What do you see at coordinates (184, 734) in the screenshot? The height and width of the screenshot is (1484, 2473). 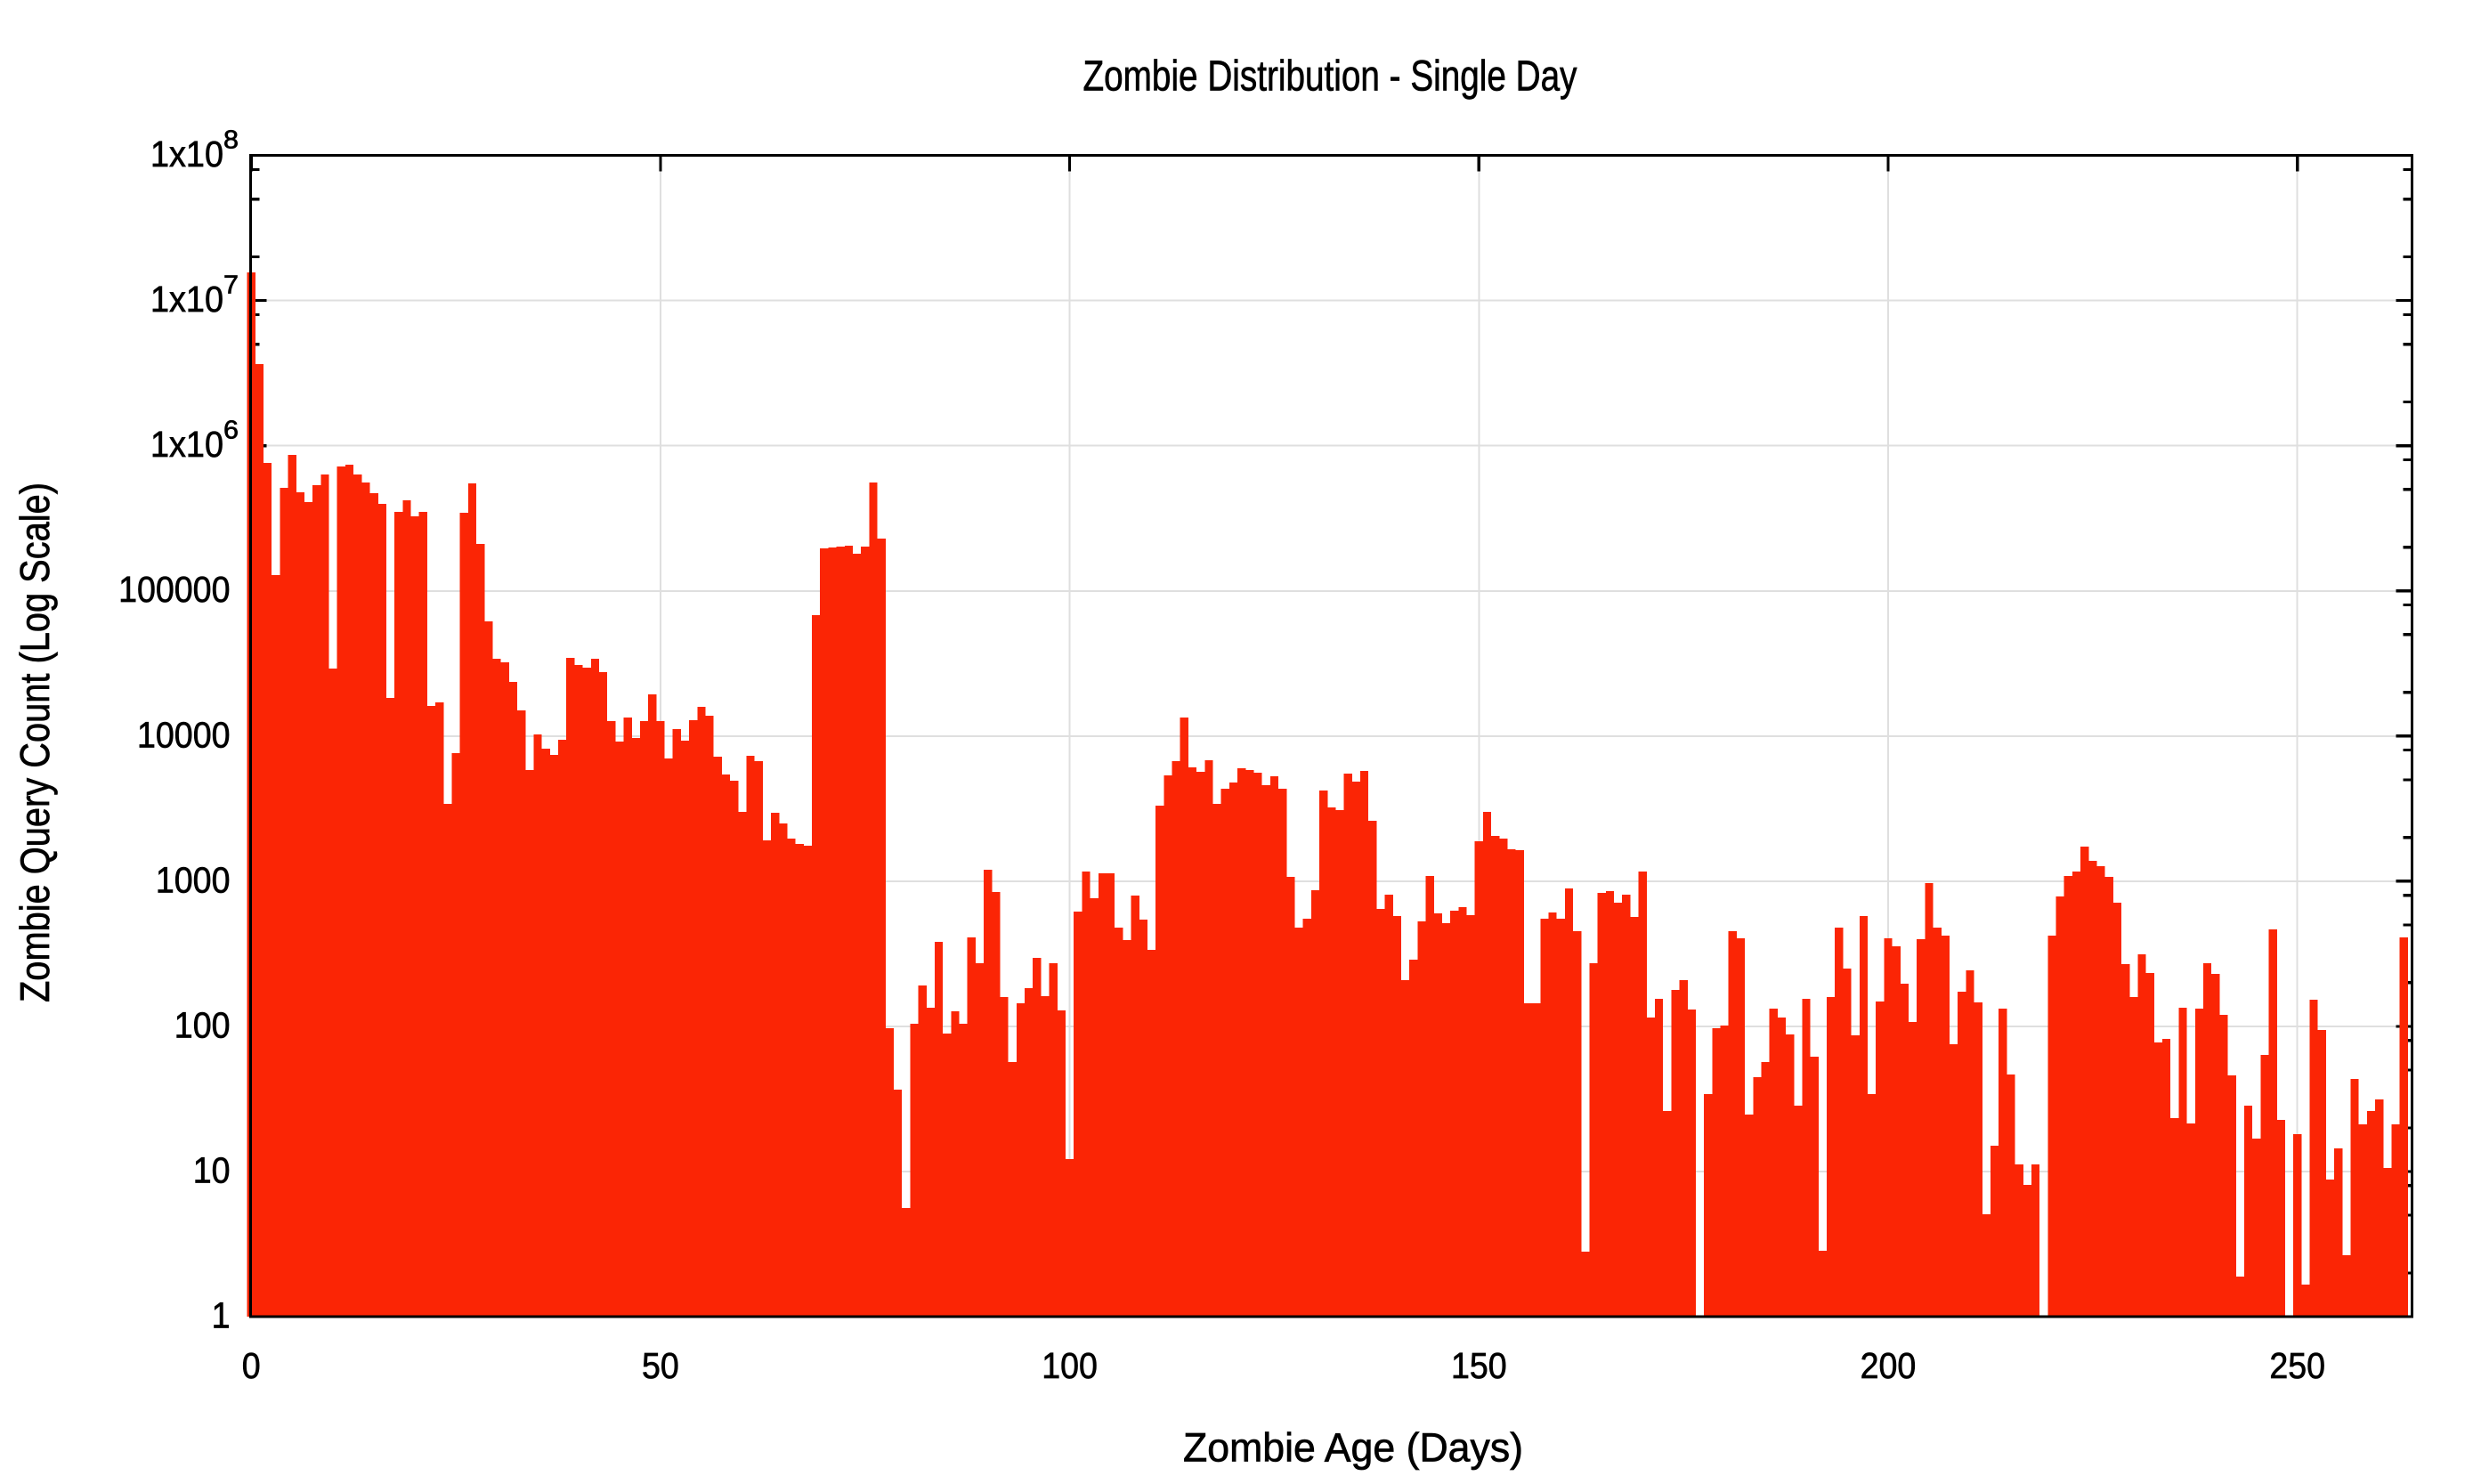 I see `svg-text: 10000` at bounding box center [184, 734].